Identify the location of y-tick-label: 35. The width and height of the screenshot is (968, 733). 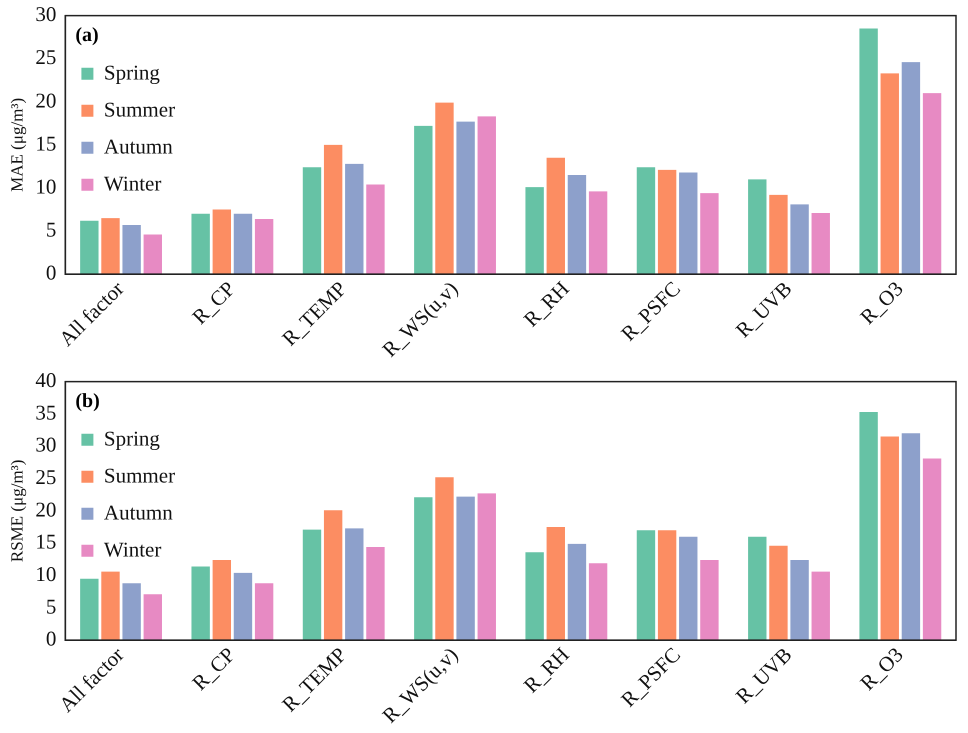
(45, 412).